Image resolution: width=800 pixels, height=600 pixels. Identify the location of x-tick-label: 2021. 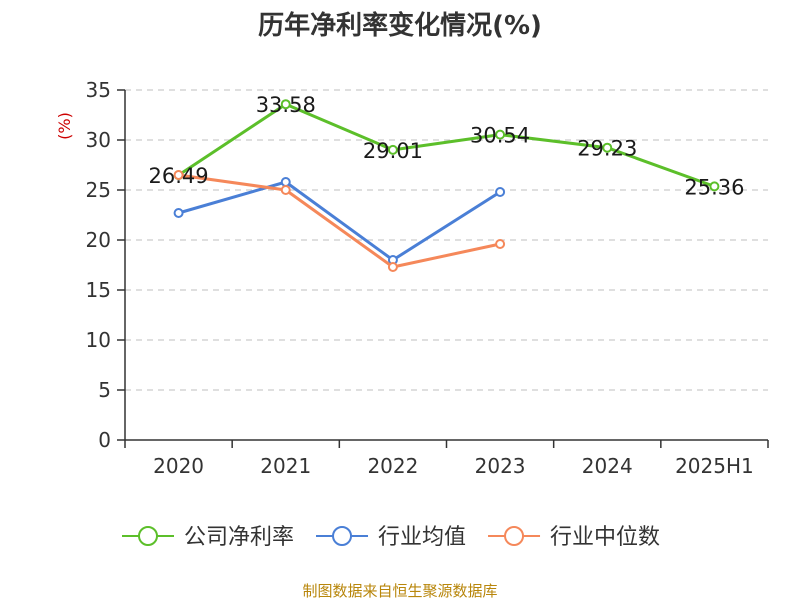
(285, 466).